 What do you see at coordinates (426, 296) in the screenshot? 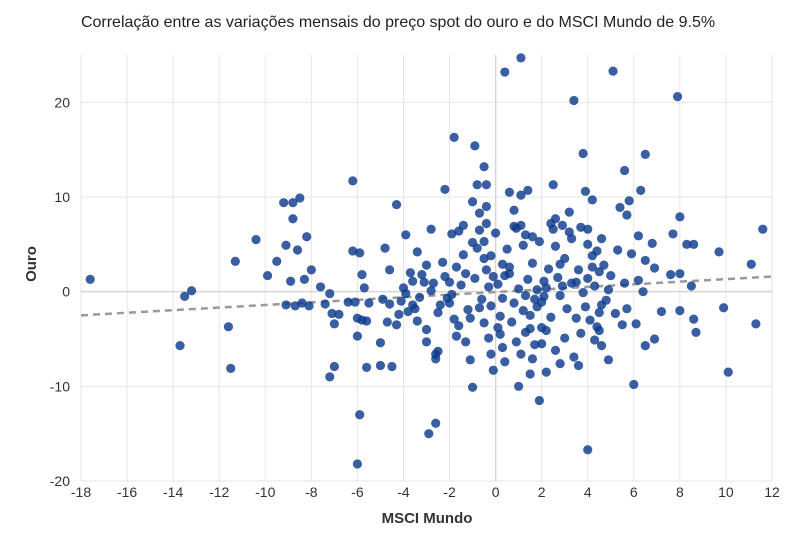
I see `trendline-layer` at bounding box center [426, 296].